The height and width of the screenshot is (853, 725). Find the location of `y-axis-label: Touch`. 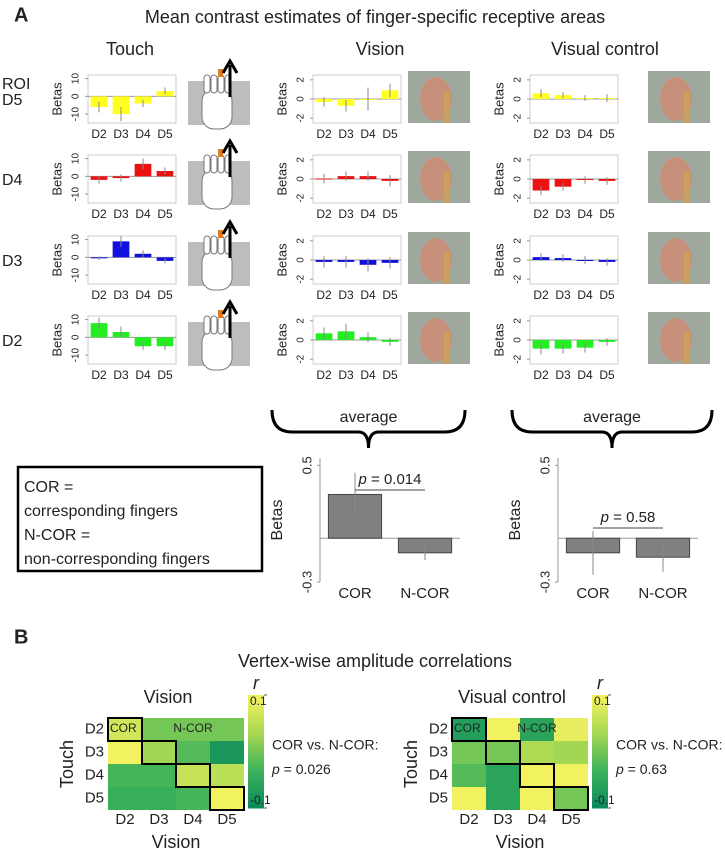

y-axis-label: Touch is located at coordinates (67, 764).